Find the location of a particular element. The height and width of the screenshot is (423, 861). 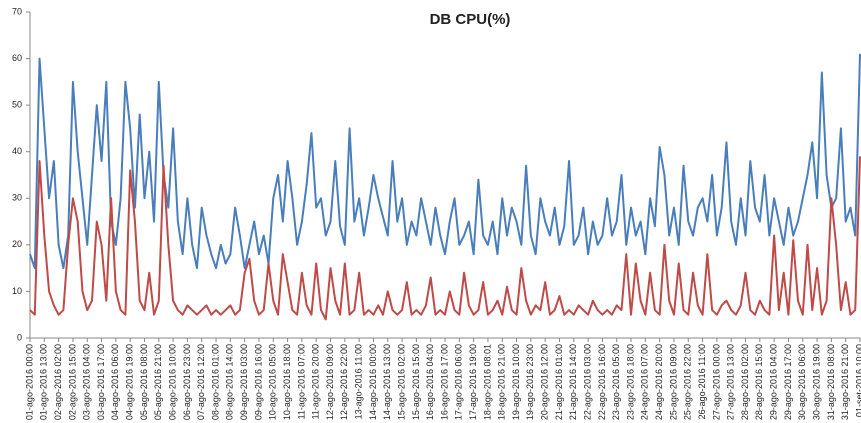

x-tick-label: 06-ago-2016 10:00 is located at coordinates (172, 382).